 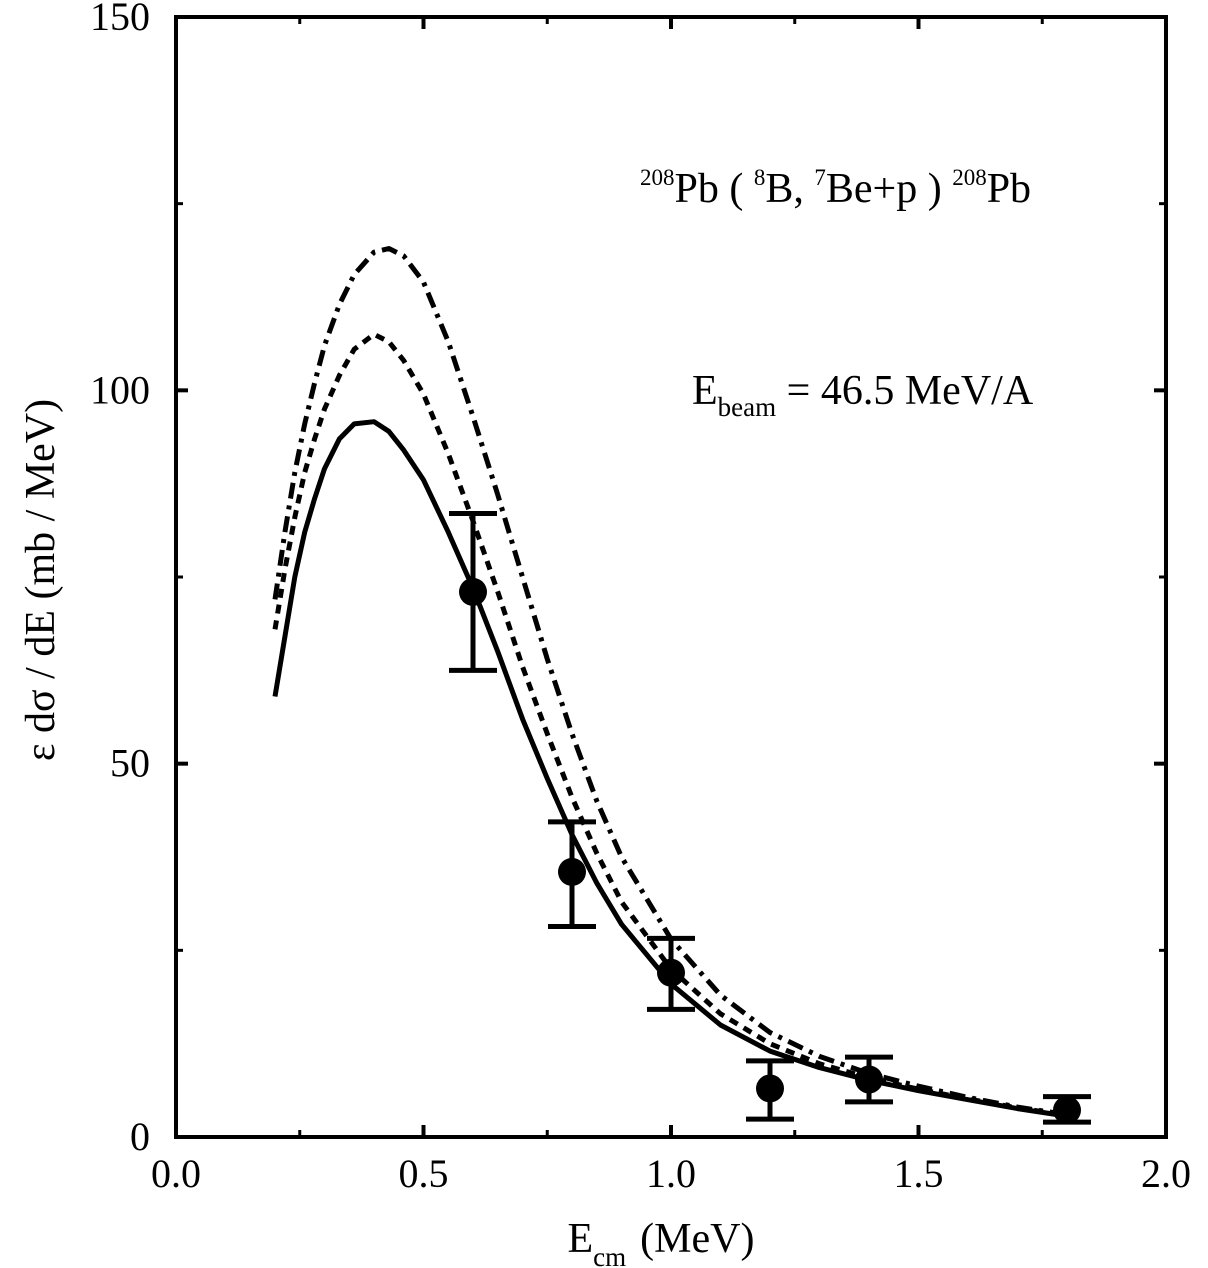 What do you see at coordinates (176, 1173) in the screenshot?
I see `x-tick-label: 0.0` at bounding box center [176, 1173].